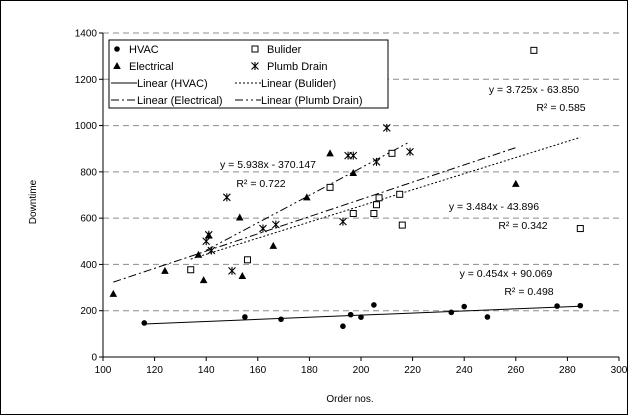  What do you see at coordinates (260, 184) in the screenshot?
I see `trendline-r2-1: R² = 0.722` at bounding box center [260, 184].